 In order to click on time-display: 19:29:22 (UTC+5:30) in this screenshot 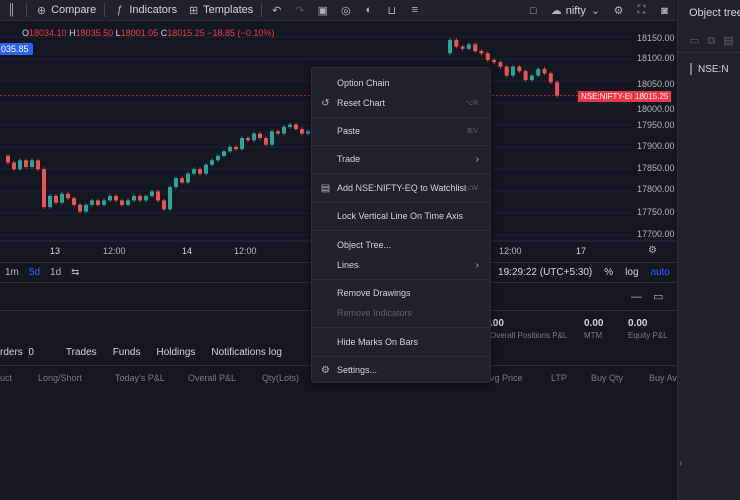, I will do `click(545, 272)`.